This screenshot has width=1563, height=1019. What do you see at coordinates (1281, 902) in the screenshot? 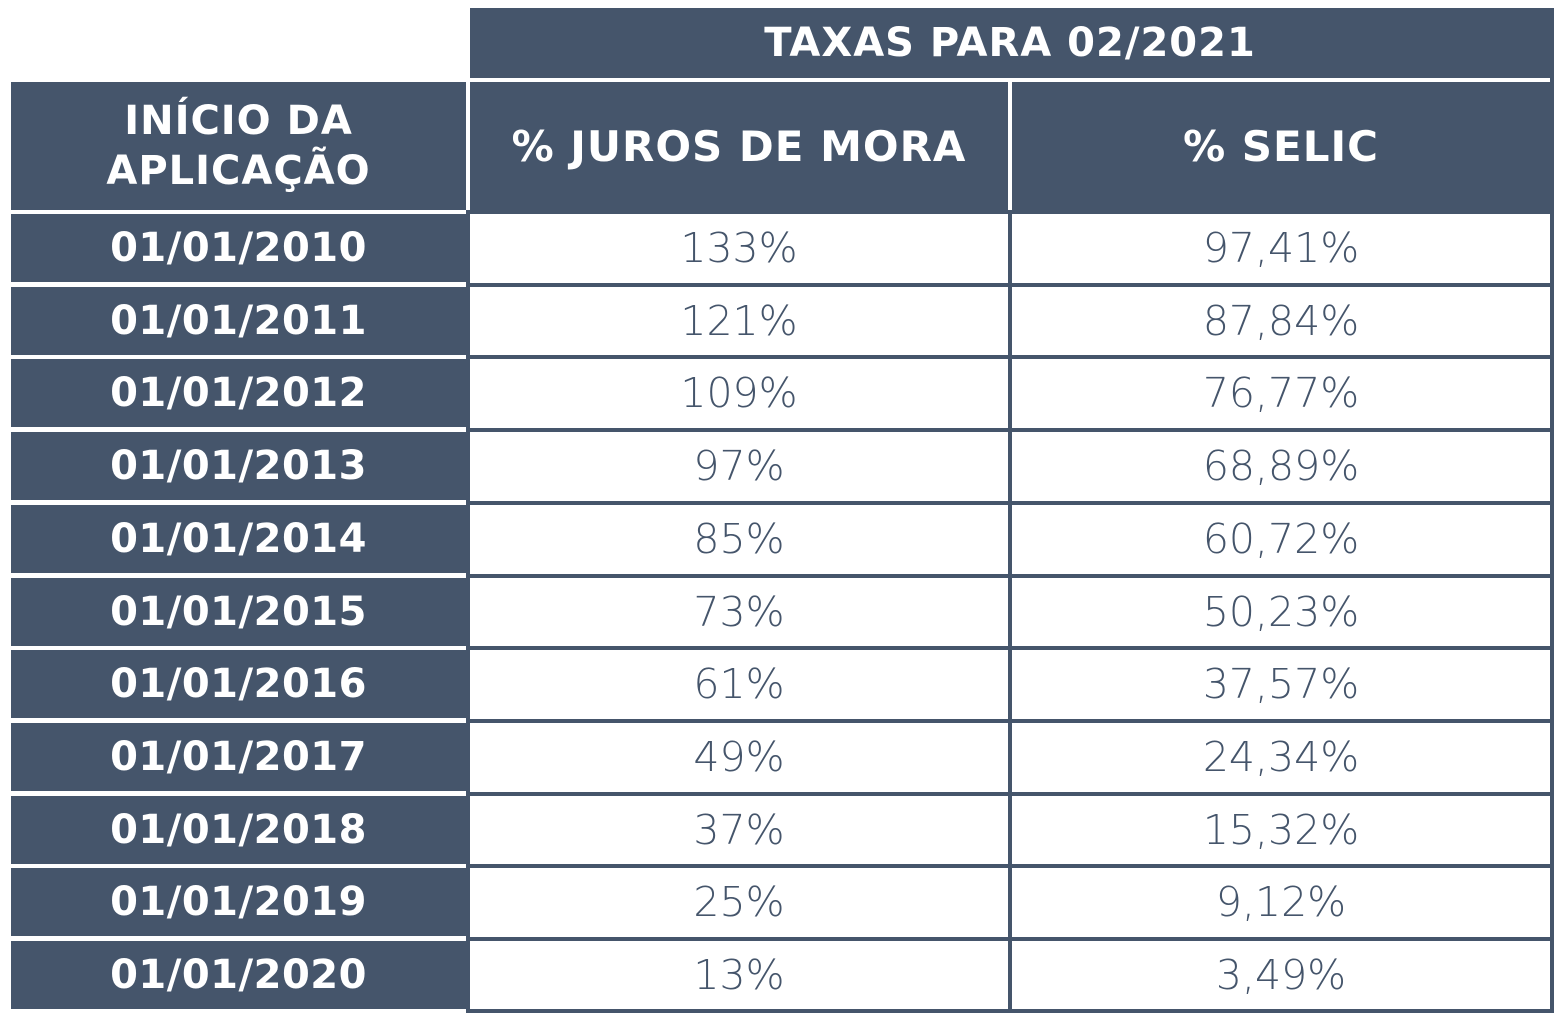
I see `cell-selic: 9,12%` at bounding box center [1281, 902].